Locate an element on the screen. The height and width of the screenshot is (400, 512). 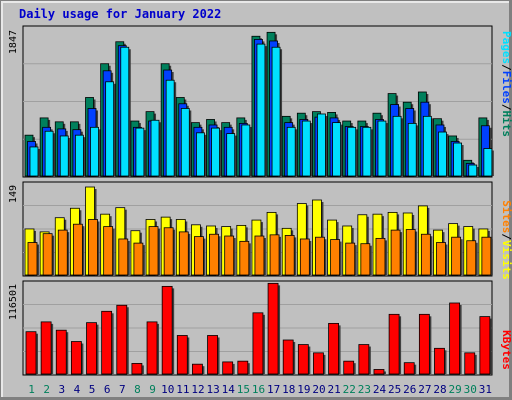
x-tick-label: 24 is located at coordinates (380, 389).